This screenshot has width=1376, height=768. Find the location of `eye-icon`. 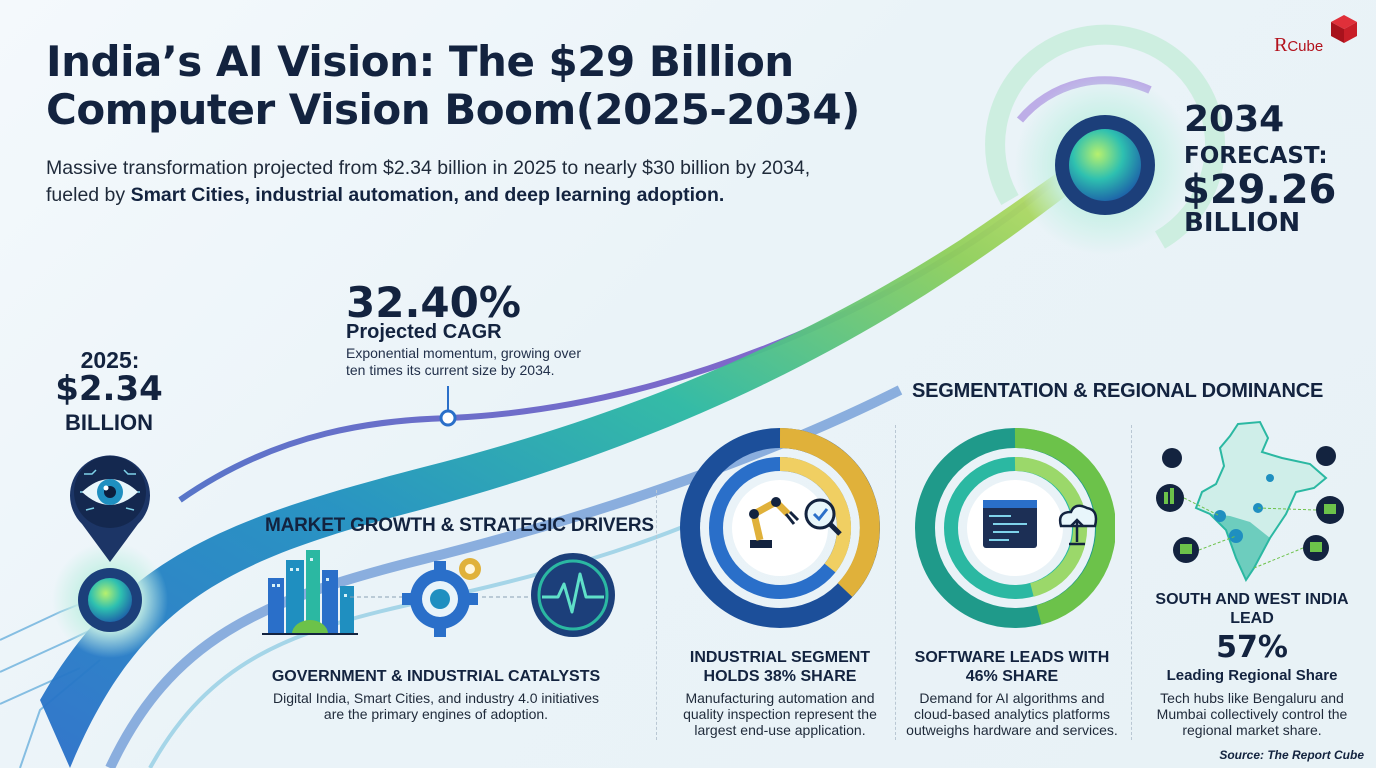

eye-icon is located at coordinates (110, 508).